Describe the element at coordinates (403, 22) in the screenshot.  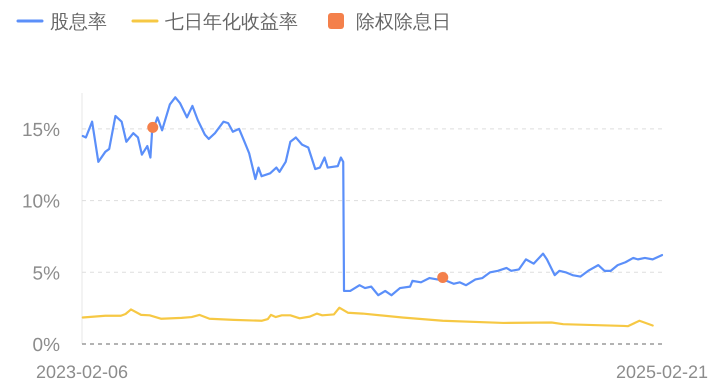
I see `legend-label: 除权除息日` at that location.